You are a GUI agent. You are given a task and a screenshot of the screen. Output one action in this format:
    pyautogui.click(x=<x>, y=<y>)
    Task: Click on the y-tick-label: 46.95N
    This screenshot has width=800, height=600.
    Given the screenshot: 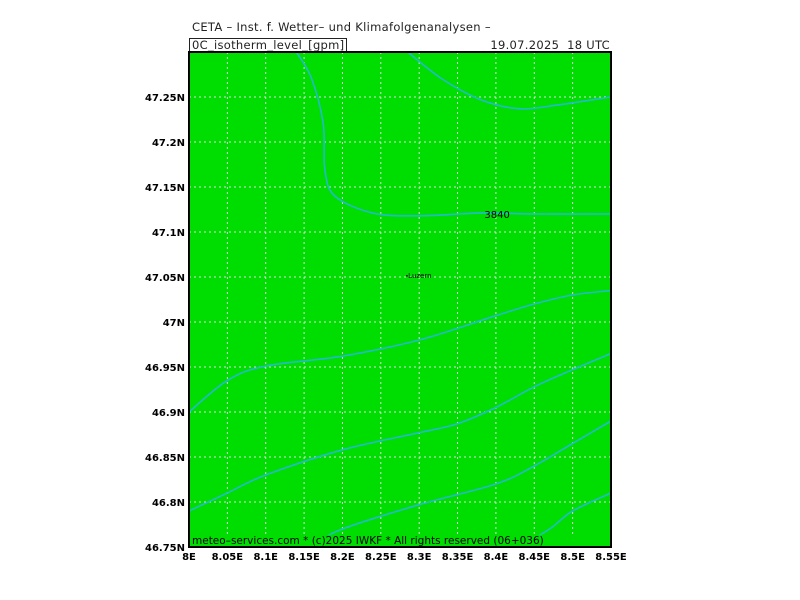 What is the action you would take?
    pyautogui.click(x=165, y=368)
    